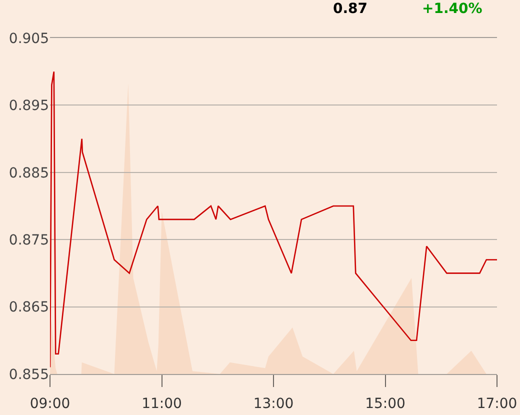  I want to click on x-tick-label: 15:00, so click(385, 404).